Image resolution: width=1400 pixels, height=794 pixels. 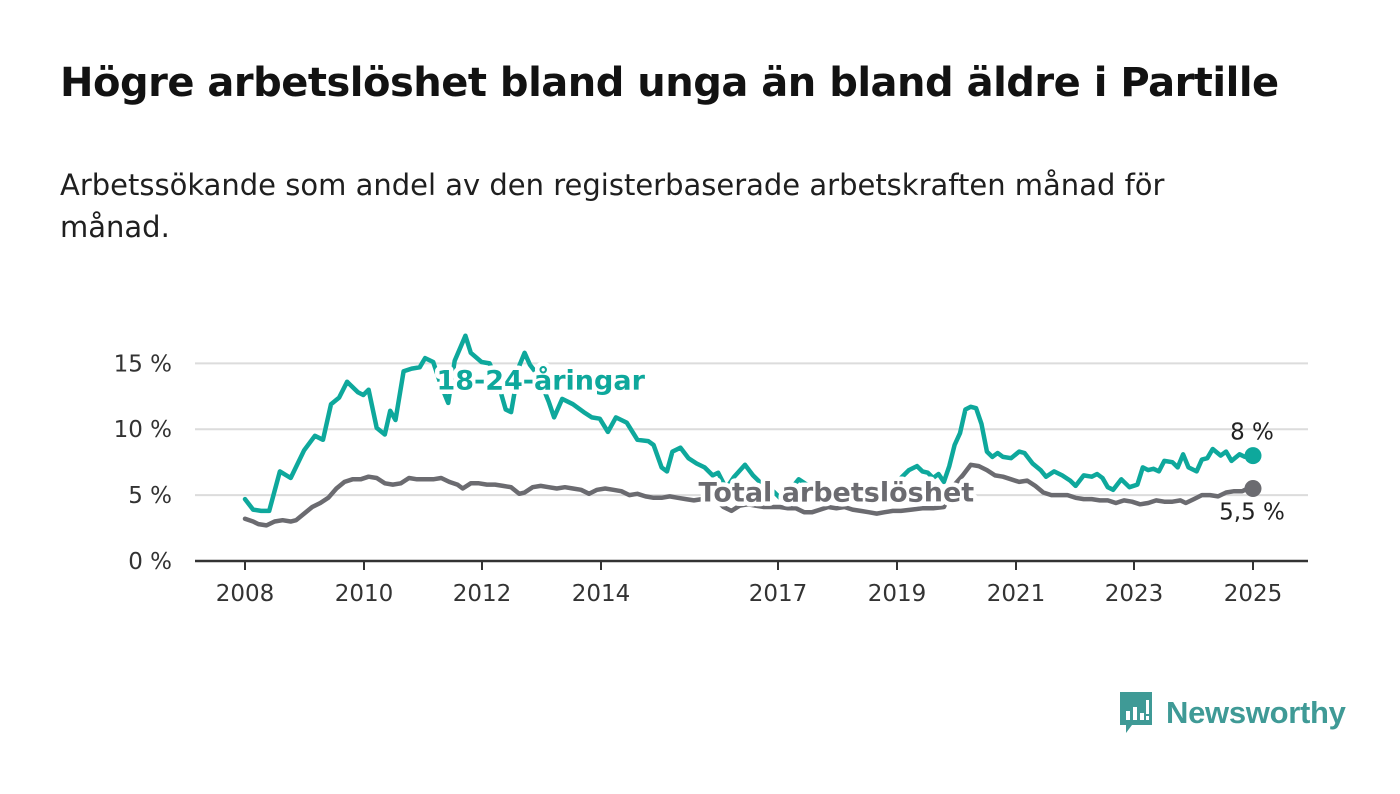 I want to click on x-tick-label: 2012, so click(x=482, y=594).